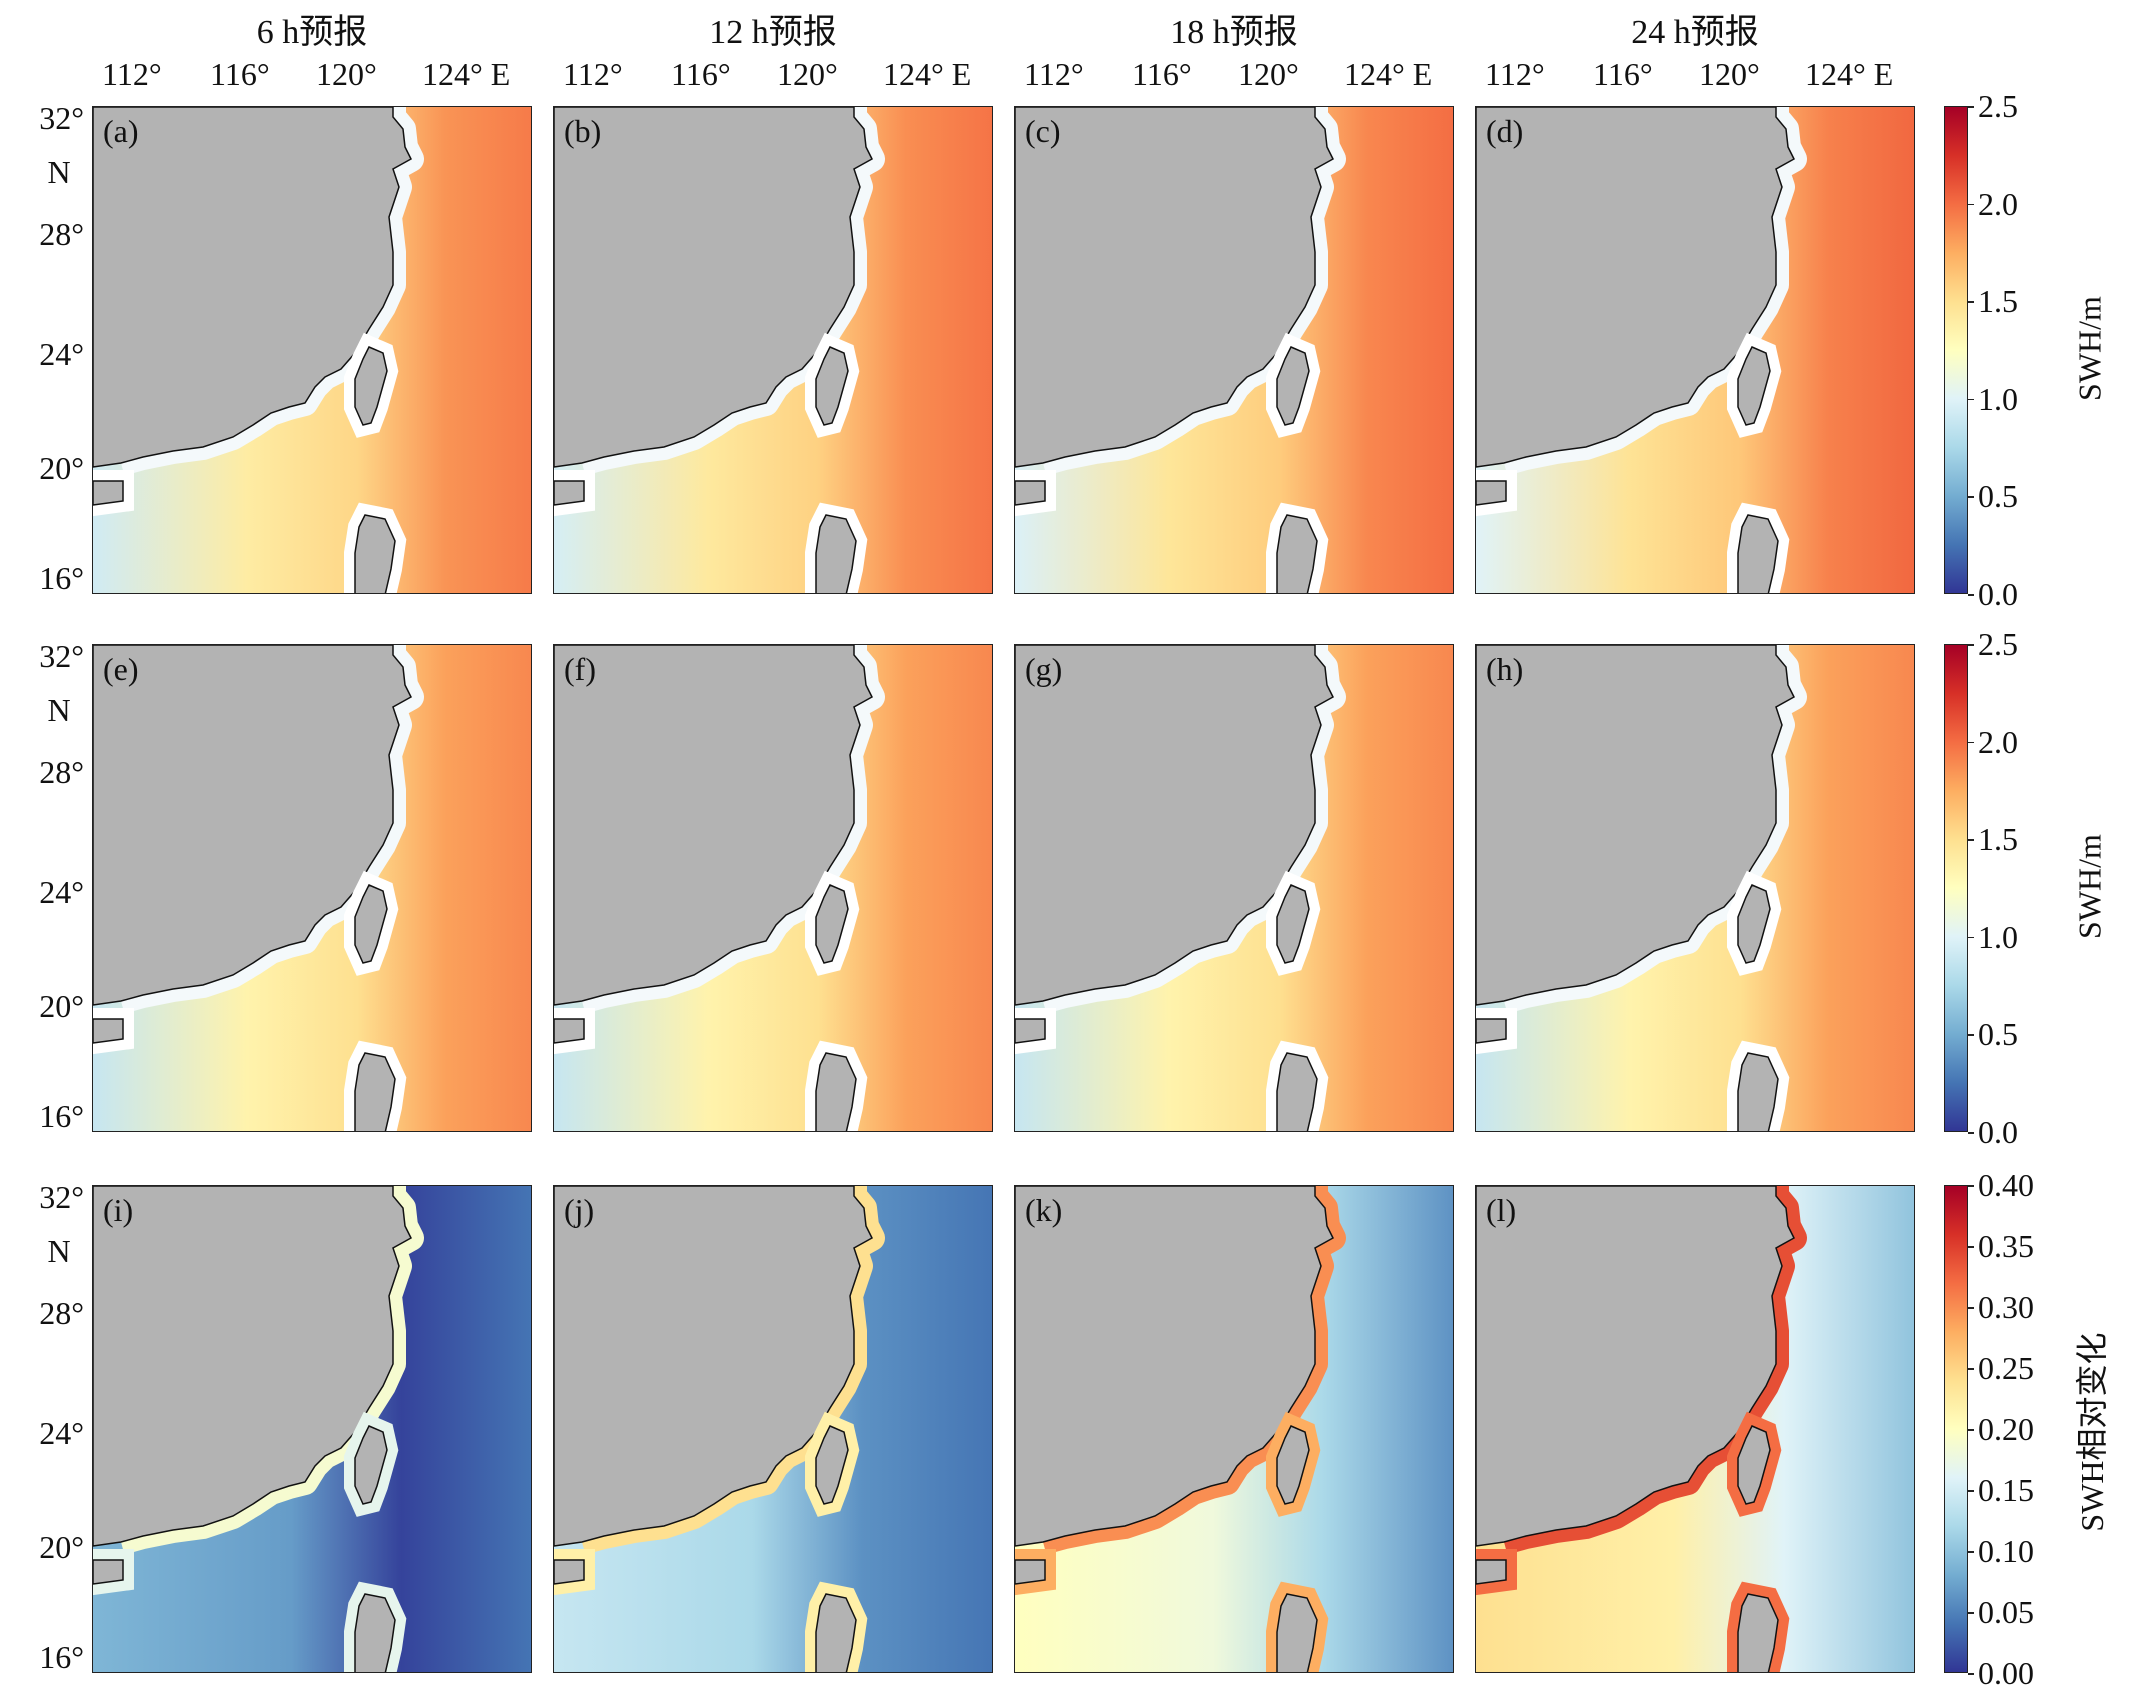  What do you see at coordinates (121, 131) in the screenshot?
I see `panel-label: (a)` at bounding box center [121, 131].